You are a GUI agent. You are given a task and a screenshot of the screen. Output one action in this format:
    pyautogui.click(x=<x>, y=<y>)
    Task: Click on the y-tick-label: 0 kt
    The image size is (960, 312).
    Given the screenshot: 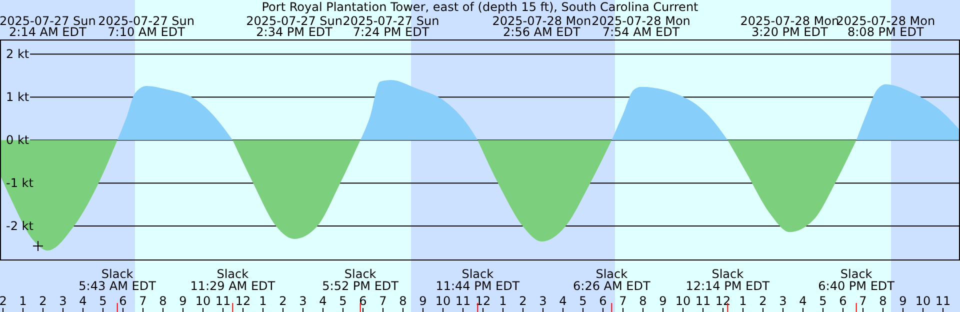 What is the action you would take?
    pyautogui.click(x=18, y=140)
    